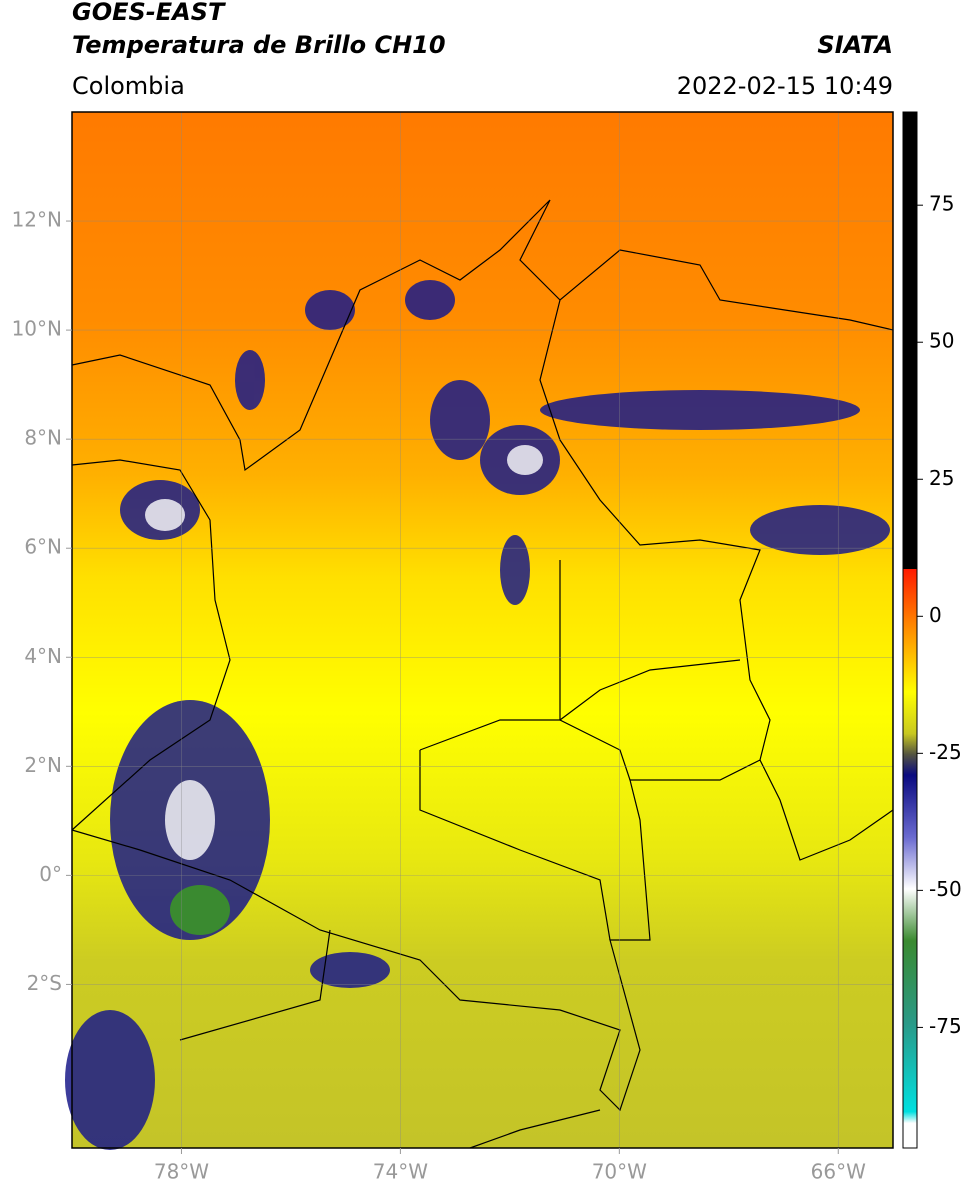  Describe the element at coordinates (935, 615) in the screenshot. I see `colorbar-tick-label: 0` at that location.